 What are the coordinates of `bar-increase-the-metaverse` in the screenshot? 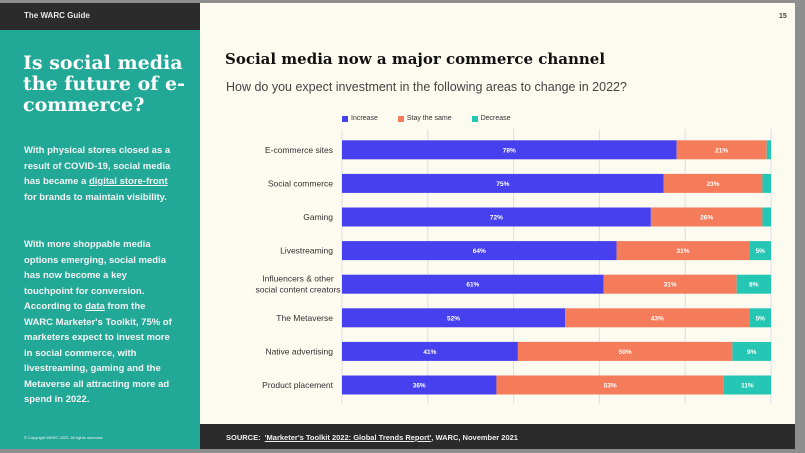 It's located at (454, 318).